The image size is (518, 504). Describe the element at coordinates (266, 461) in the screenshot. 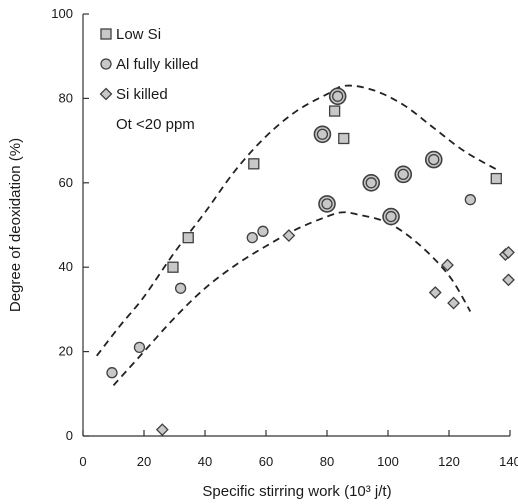

I see `x-tick-label: 60` at that location.